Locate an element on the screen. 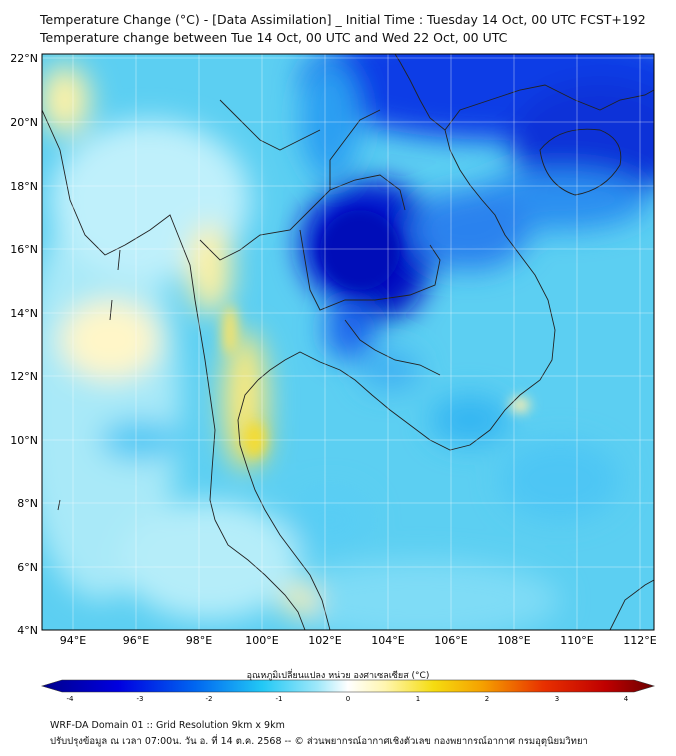  colorbar-tick: 1 is located at coordinates (418, 699).